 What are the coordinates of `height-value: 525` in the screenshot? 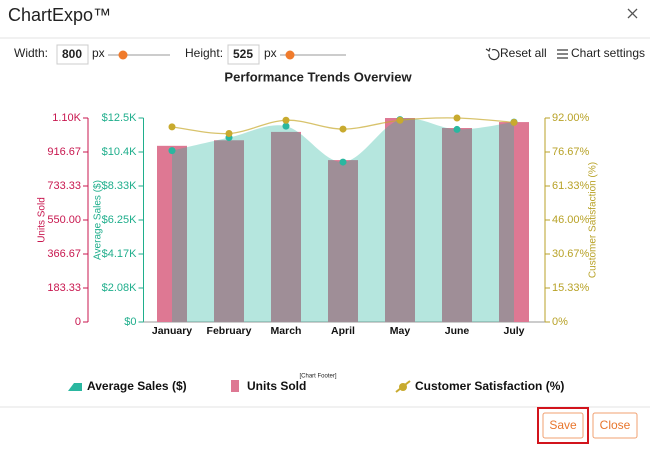 It's located at (243, 54).